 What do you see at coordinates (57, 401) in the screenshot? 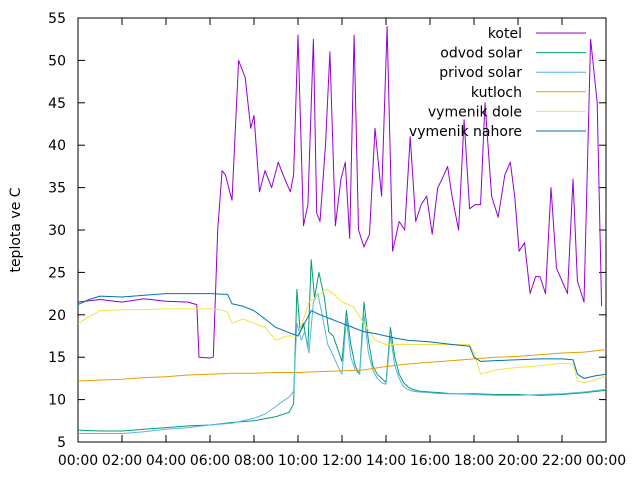
I see `y-tick-label: 10` at bounding box center [57, 401].